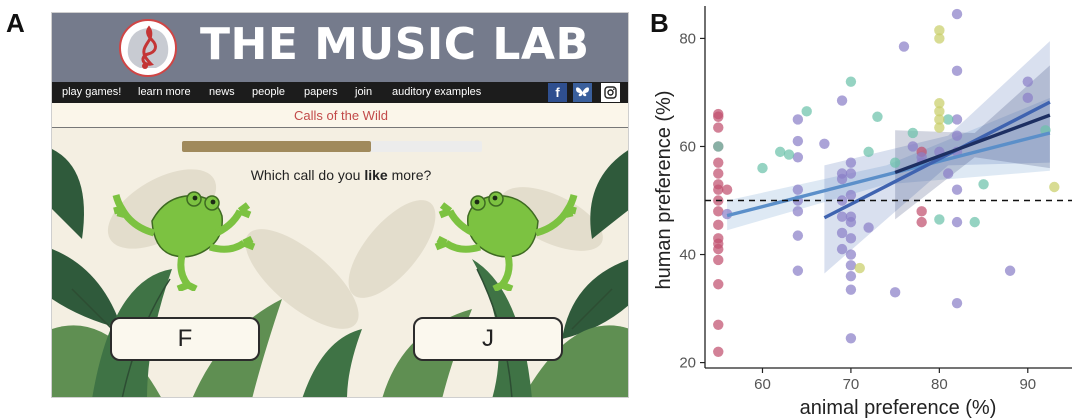 This screenshot has height=420, width=1080. I want to click on nav-learn-more: learn more, so click(164, 92).